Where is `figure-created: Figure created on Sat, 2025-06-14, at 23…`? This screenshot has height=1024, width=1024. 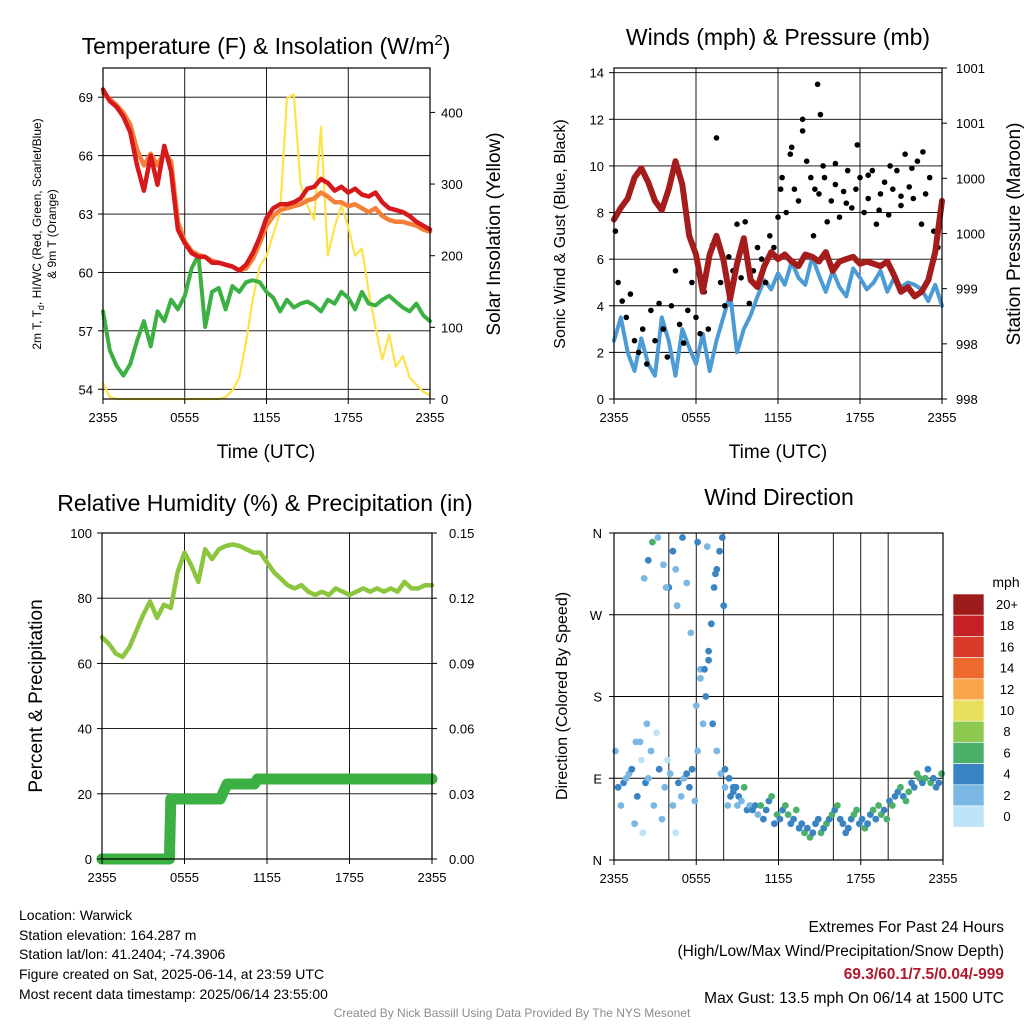 figure-created: Figure created on Sat, 2025-06-14, at 23… is located at coordinates (172, 974).